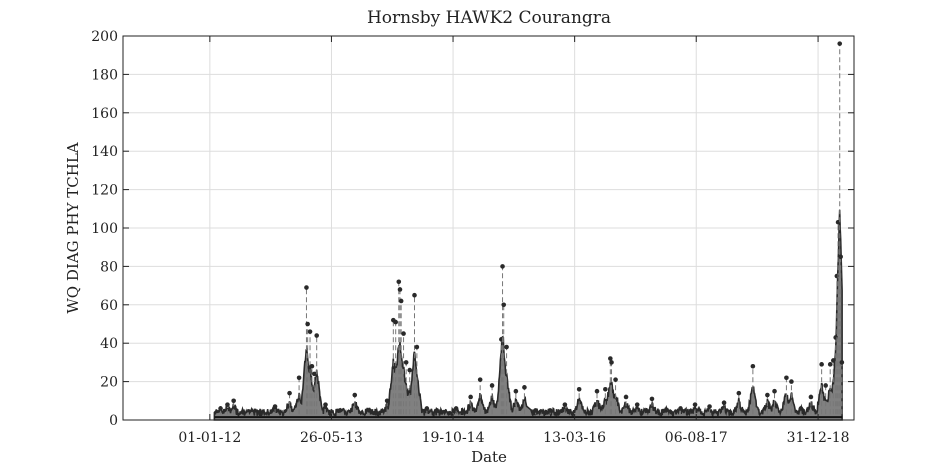 The height and width of the screenshot is (472, 945). What do you see at coordinates (73, 227) in the screenshot?
I see `y-axis-label: WQ DIAG PHY TCHLA` at bounding box center [73, 227].